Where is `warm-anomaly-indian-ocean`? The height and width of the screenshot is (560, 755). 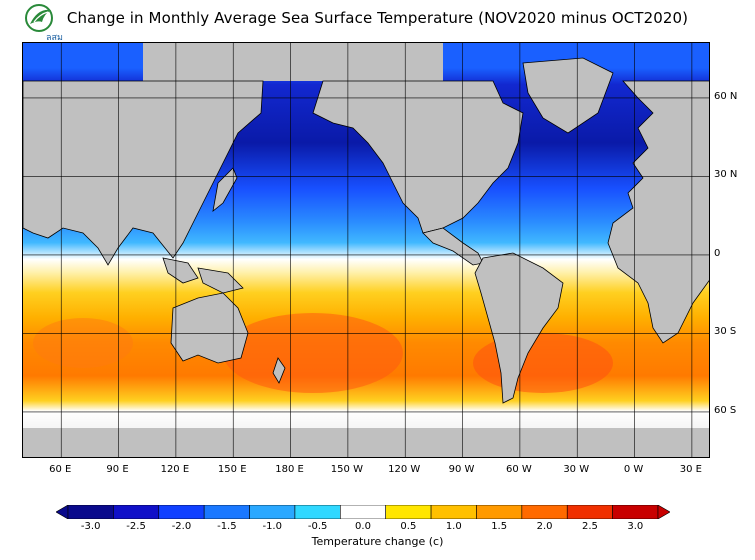
warm-anomaly-indian-ocean is located at coordinates (83, 343).